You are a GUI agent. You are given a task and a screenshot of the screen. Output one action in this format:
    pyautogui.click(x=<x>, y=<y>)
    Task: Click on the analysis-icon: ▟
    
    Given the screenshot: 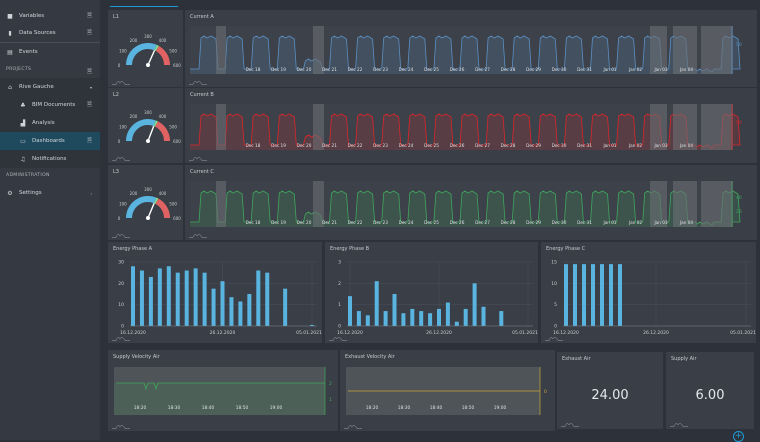 What is the action you would take?
    pyautogui.click(x=23, y=123)
    